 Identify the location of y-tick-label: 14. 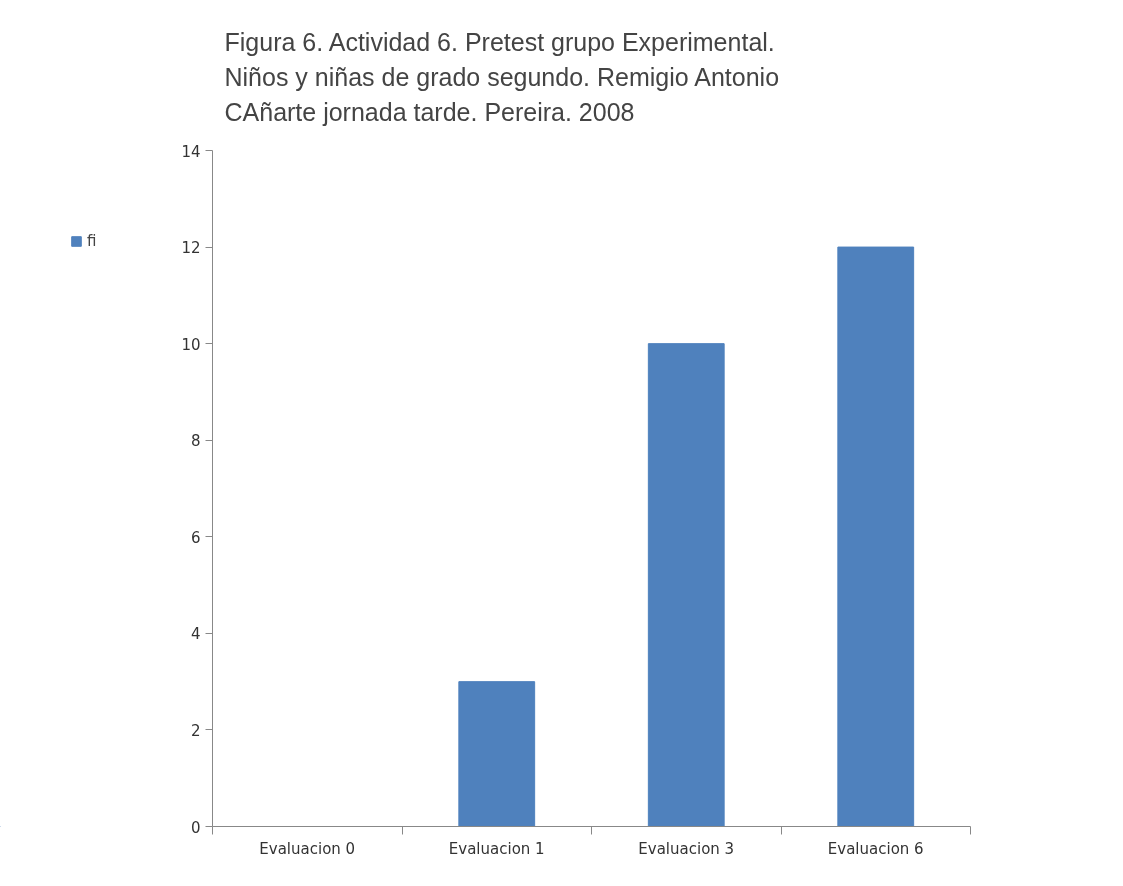
(191, 151).